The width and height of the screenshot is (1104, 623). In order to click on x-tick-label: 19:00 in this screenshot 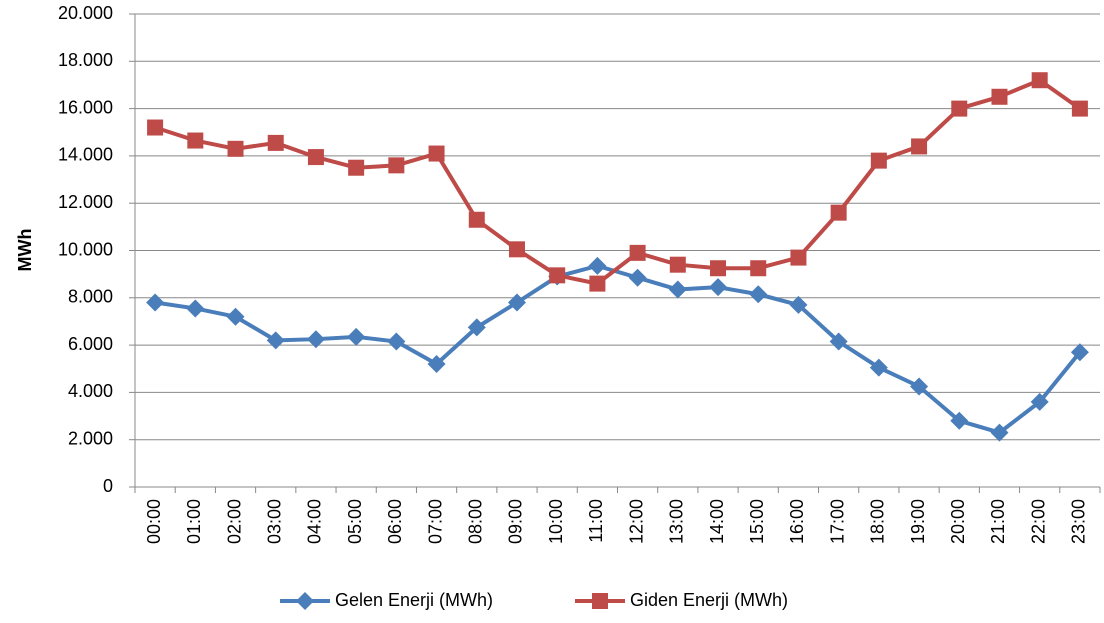, I will do `click(918, 521)`.